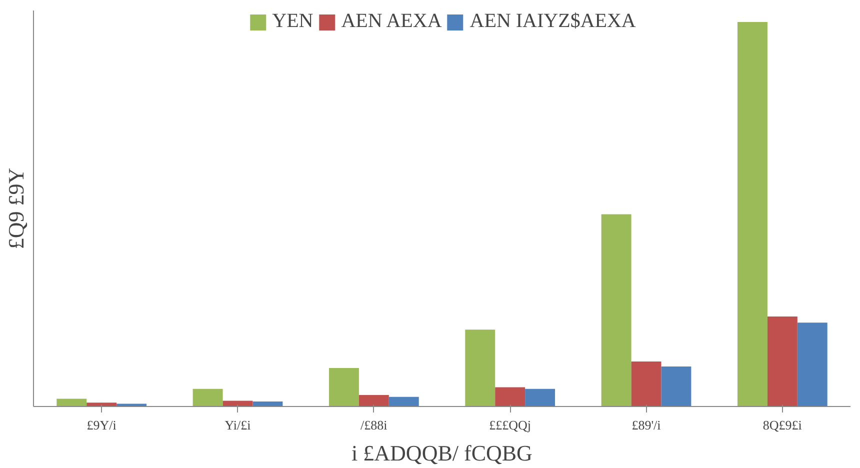  Describe the element at coordinates (293, 21) in the screenshot. I see `legend-label: YEN` at that location.